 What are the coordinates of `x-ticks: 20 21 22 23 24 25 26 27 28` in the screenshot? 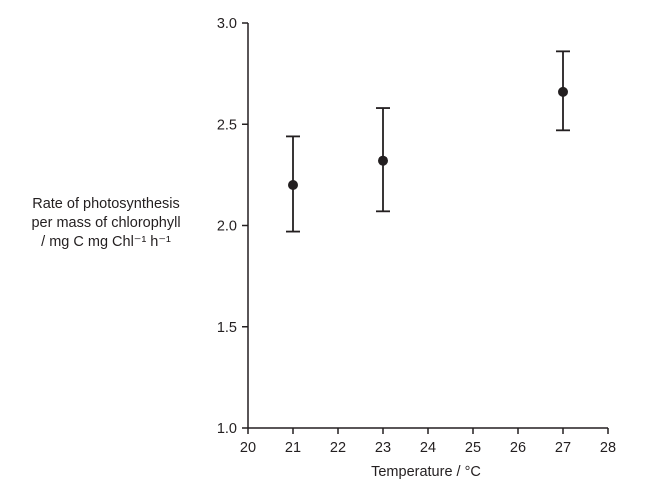 It's located at (428, 442).